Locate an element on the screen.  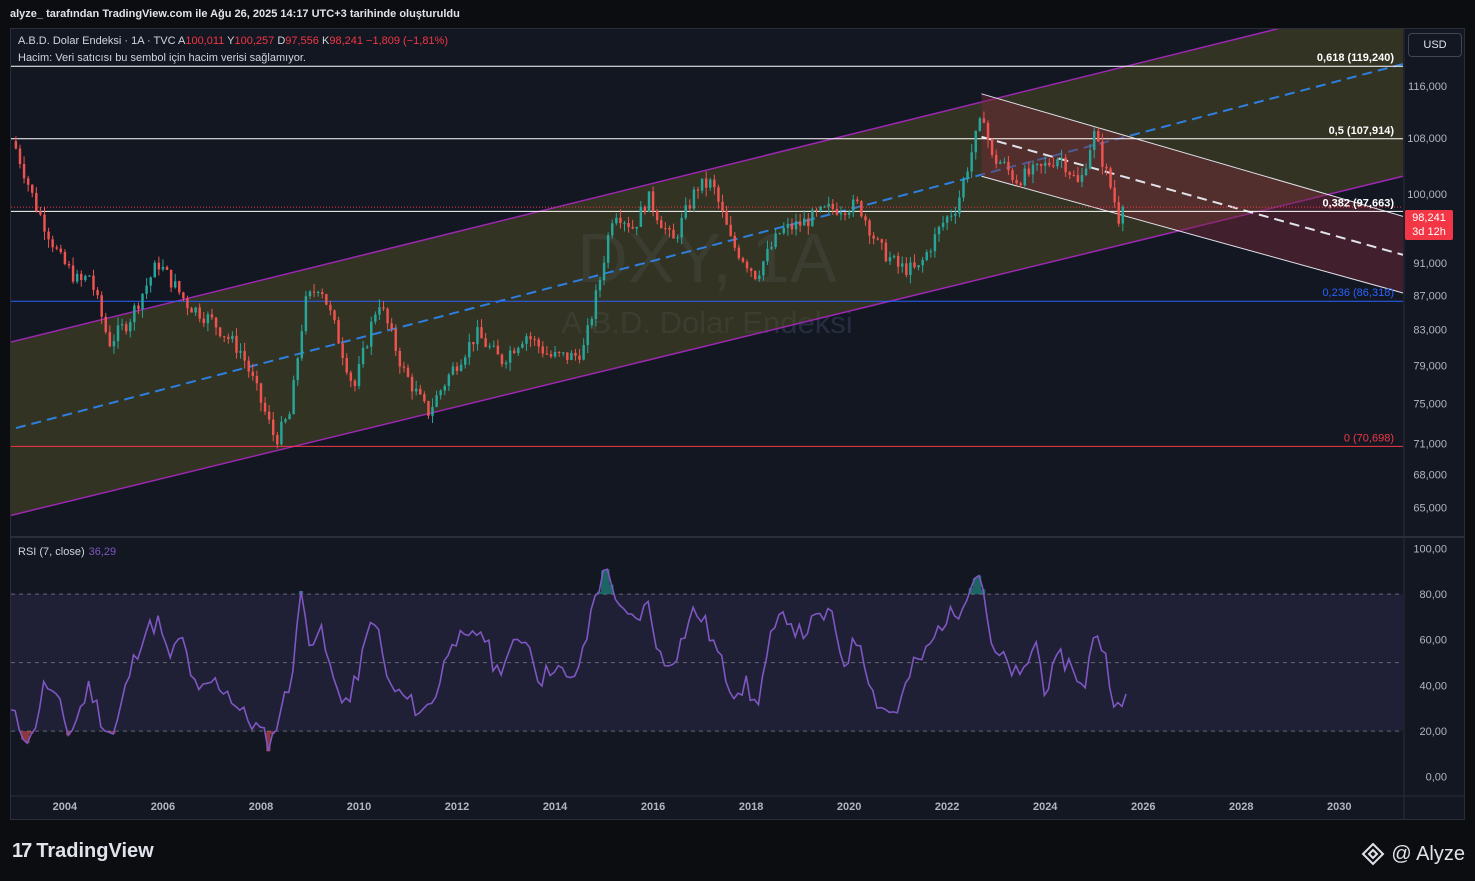
last-price: 98,241 is located at coordinates (1429, 218).